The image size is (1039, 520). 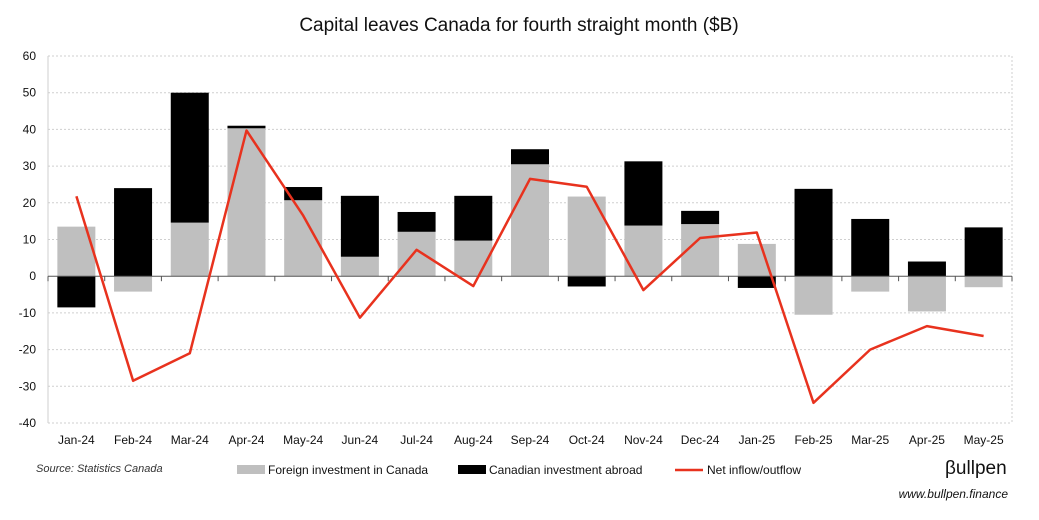 I want to click on brand-url: www.bullpen.finance, so click(x=954, y=494).